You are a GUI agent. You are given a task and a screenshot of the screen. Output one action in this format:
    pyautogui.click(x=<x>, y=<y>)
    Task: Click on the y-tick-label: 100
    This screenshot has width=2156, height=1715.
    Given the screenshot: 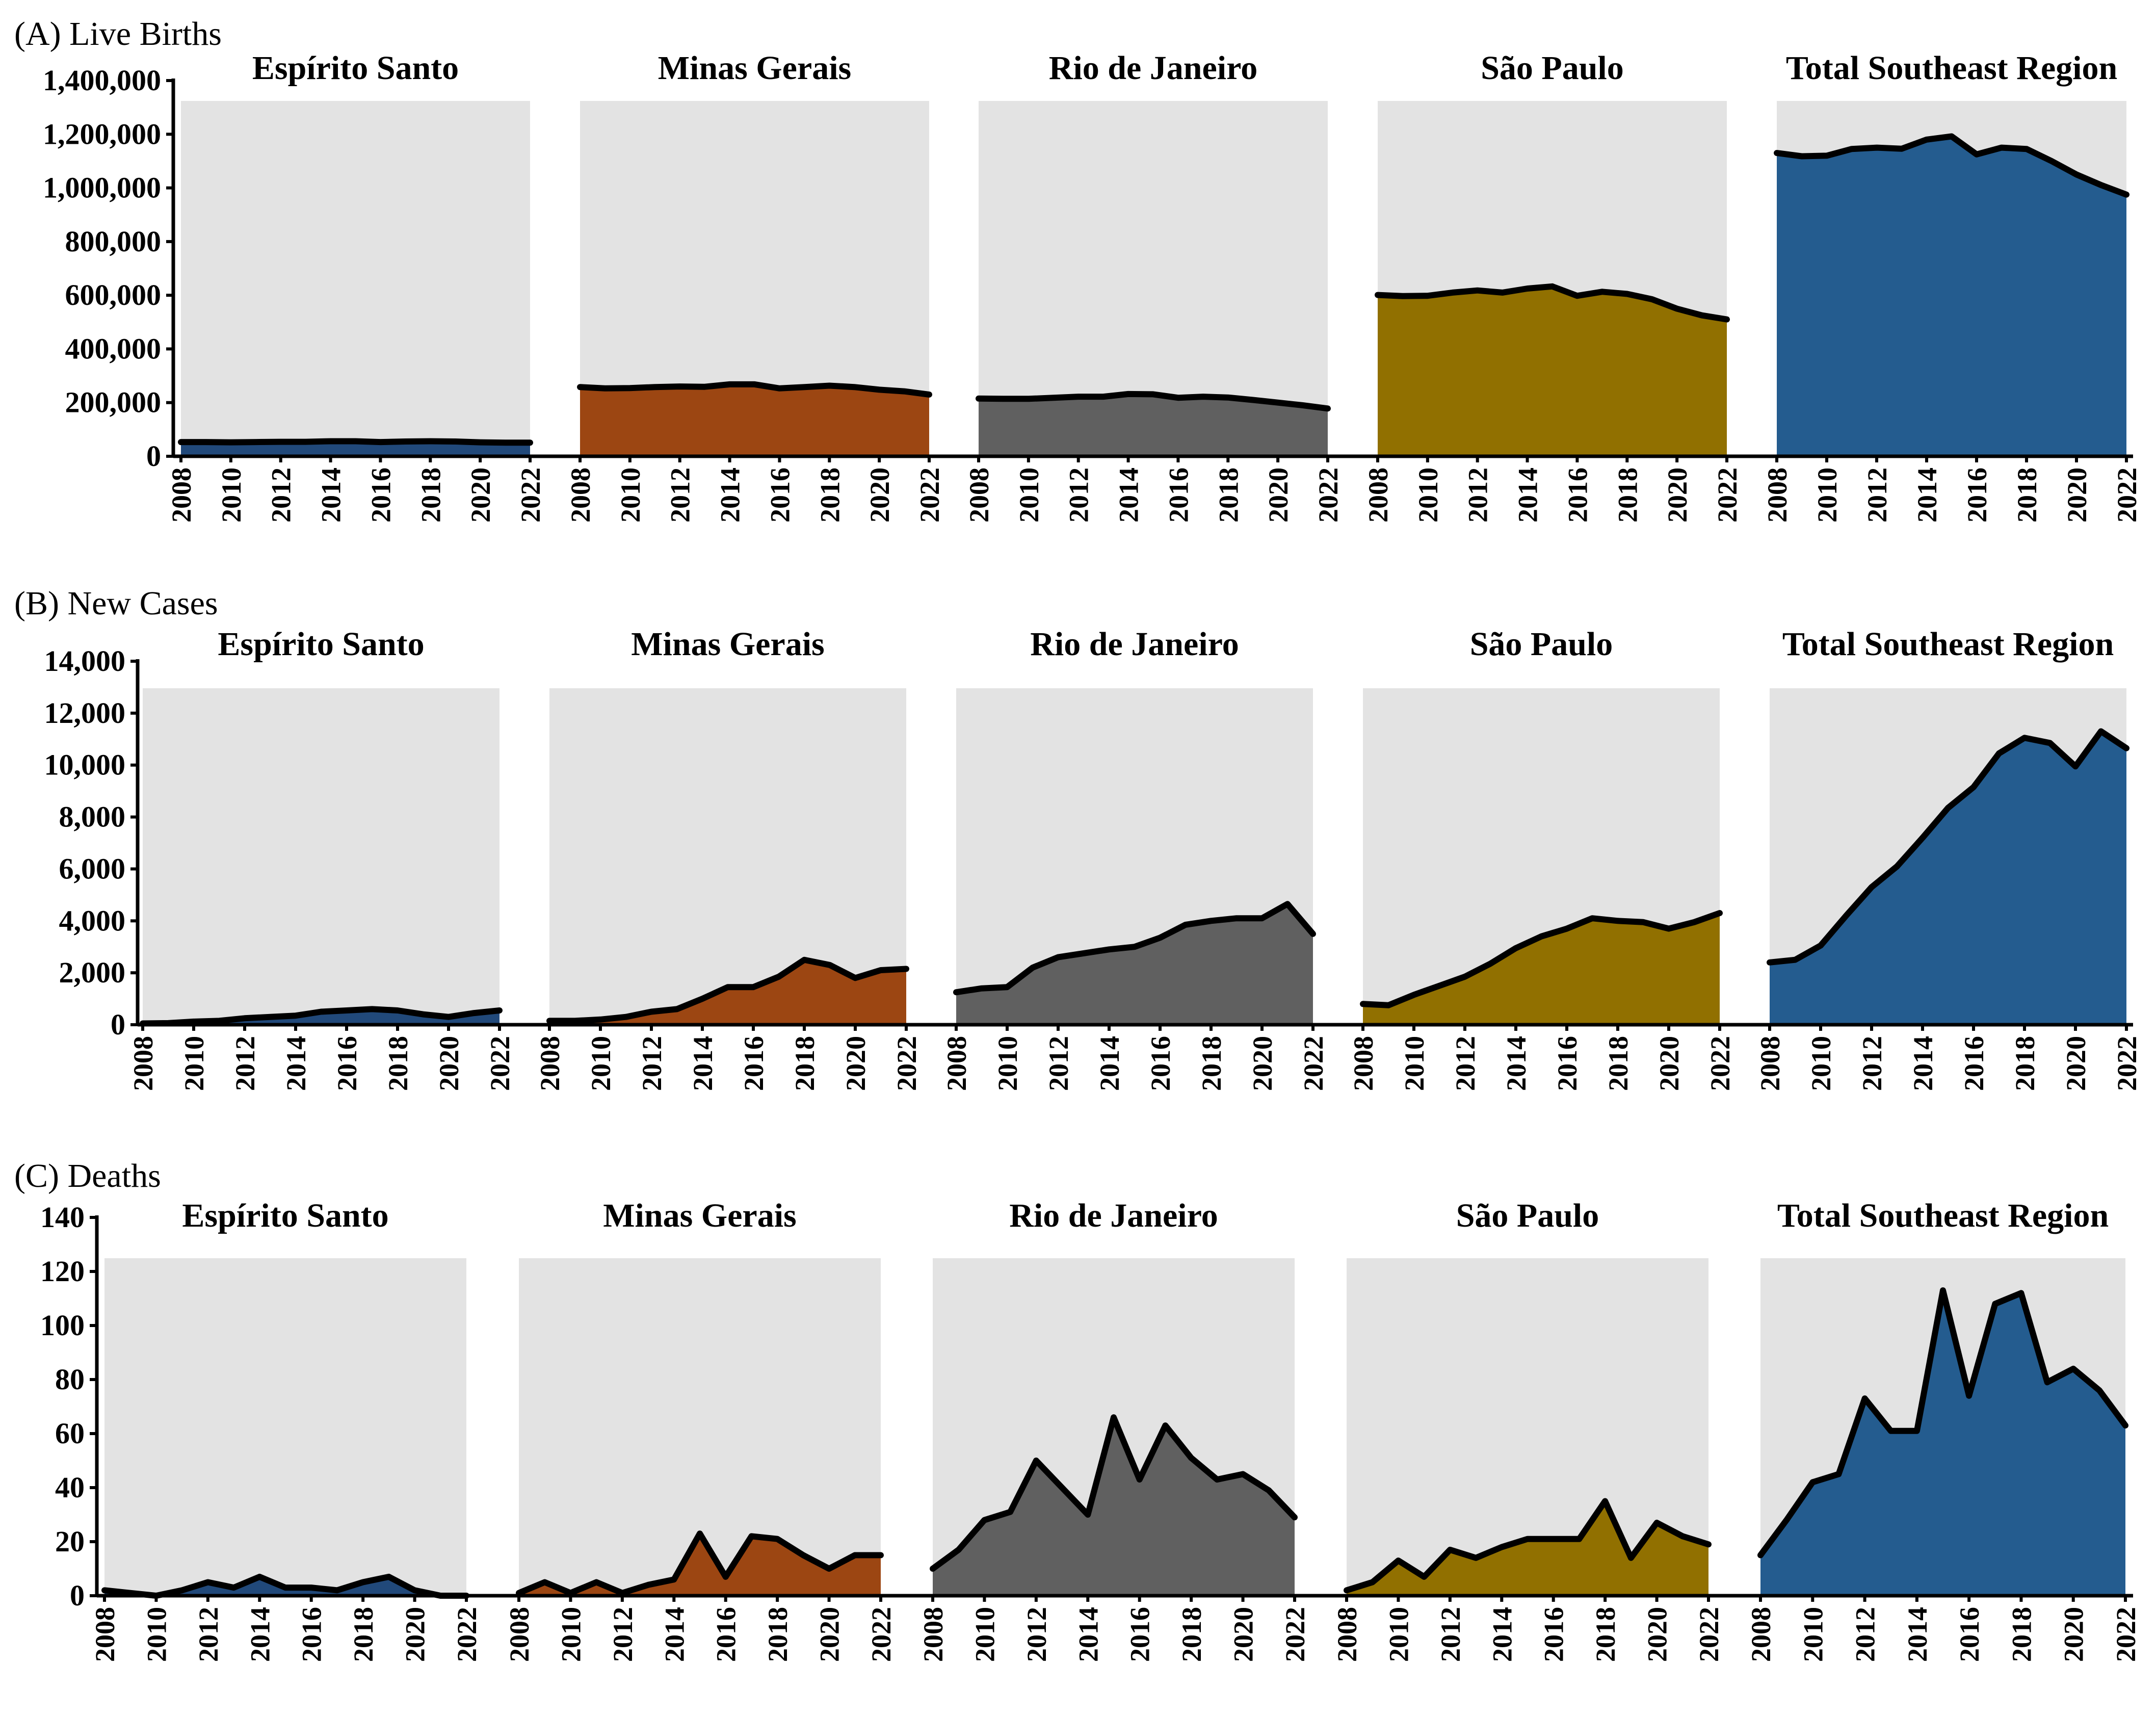 What is the action you would take?
    pyautogui.click(x=62, y=1326)
    